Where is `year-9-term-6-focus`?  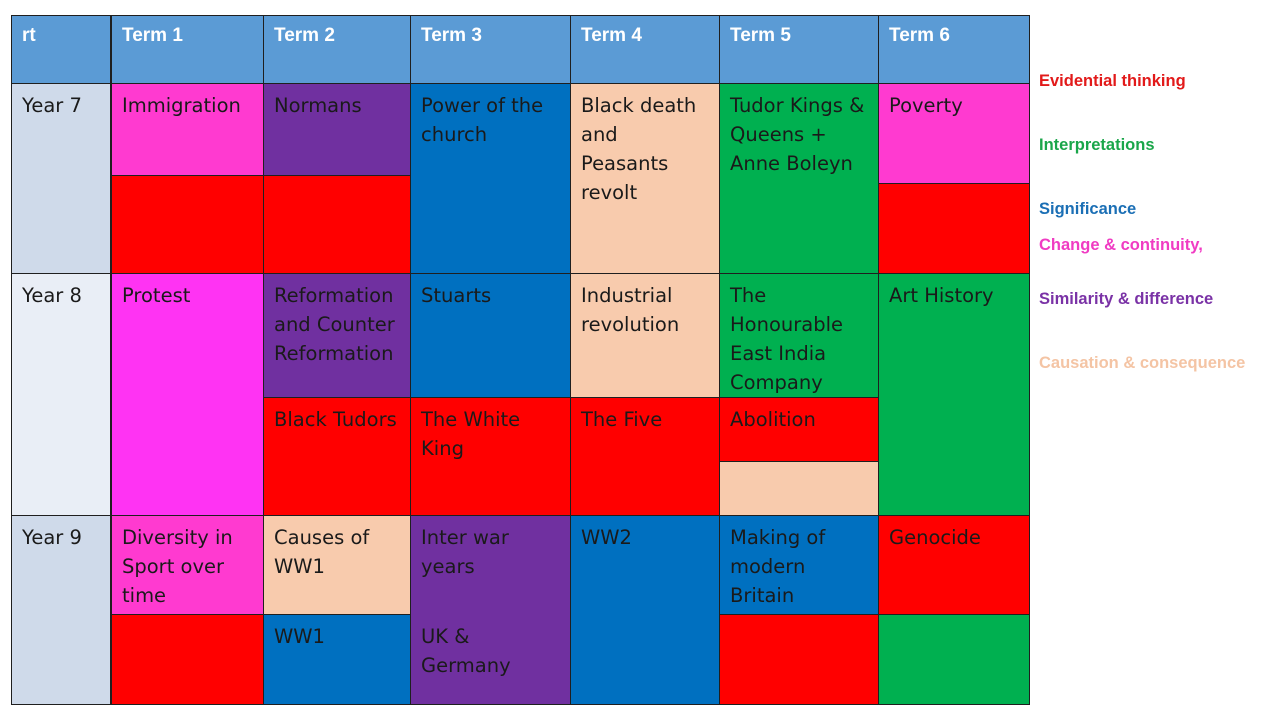 year-9-term-6-focus is located at coordinates (954, 659).